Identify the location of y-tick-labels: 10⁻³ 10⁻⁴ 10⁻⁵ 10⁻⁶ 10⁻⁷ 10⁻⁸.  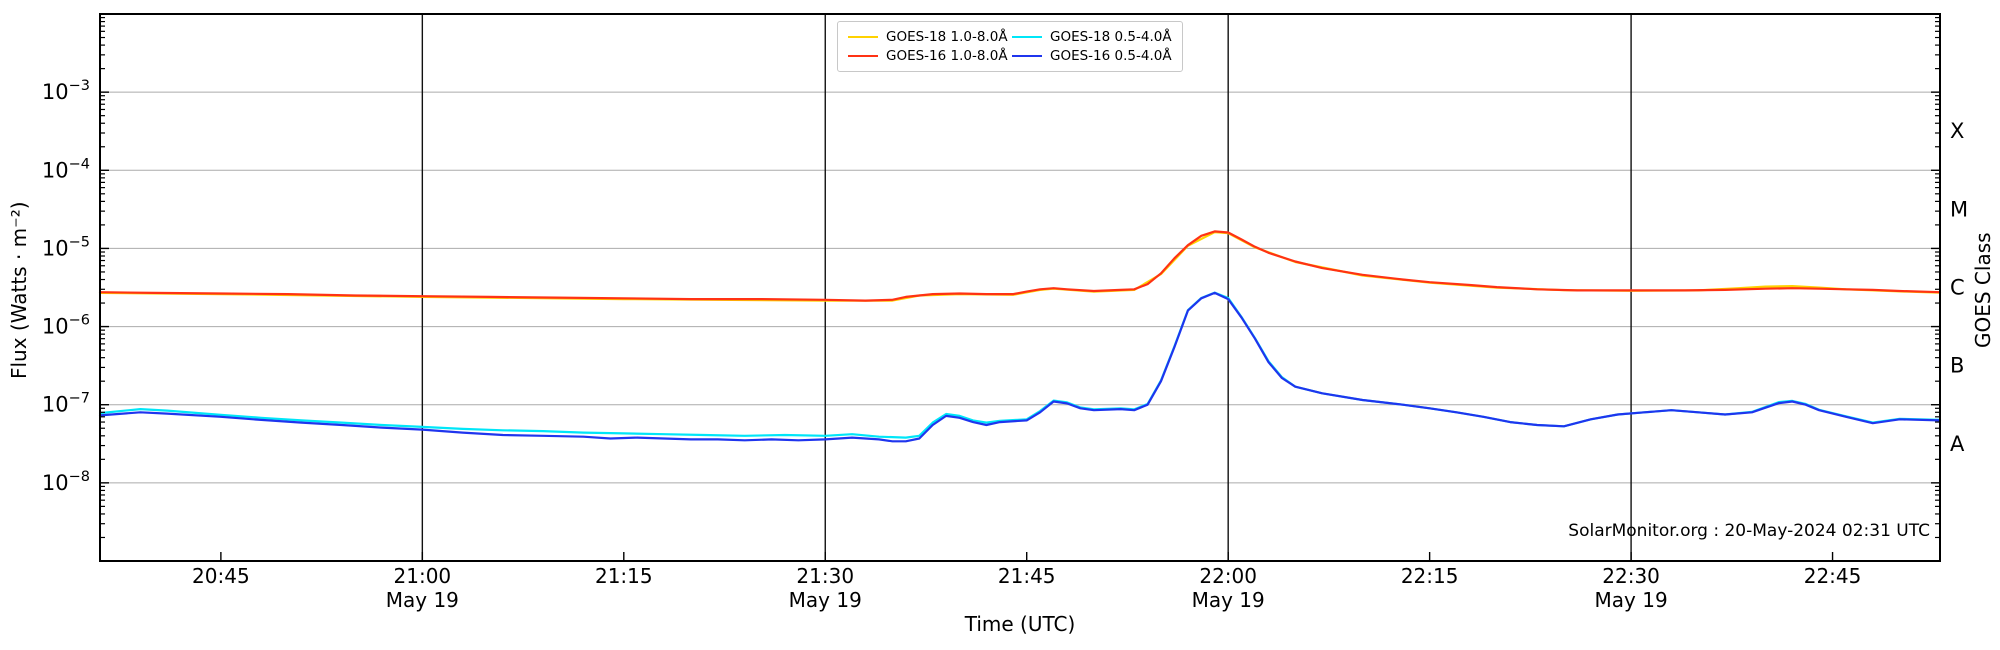
(66, 286).